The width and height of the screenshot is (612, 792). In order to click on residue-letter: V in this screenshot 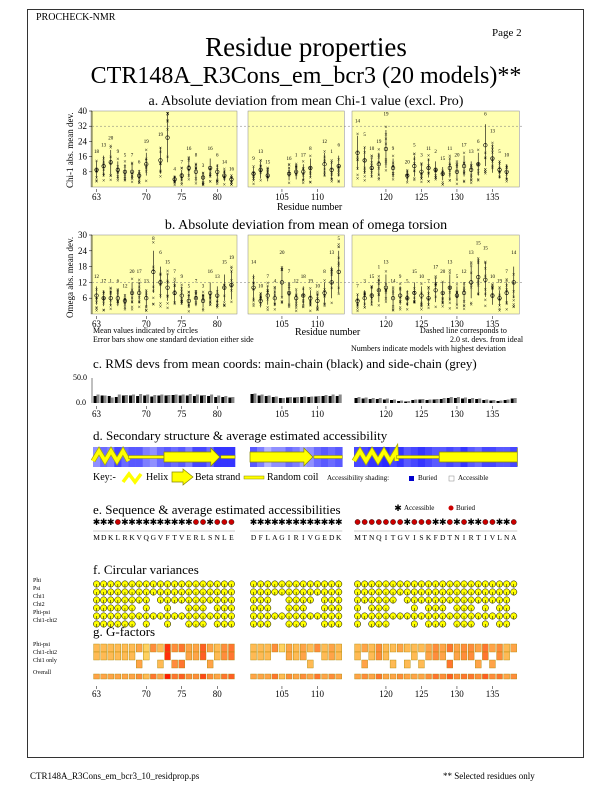, I will do `click(493, 537)`.